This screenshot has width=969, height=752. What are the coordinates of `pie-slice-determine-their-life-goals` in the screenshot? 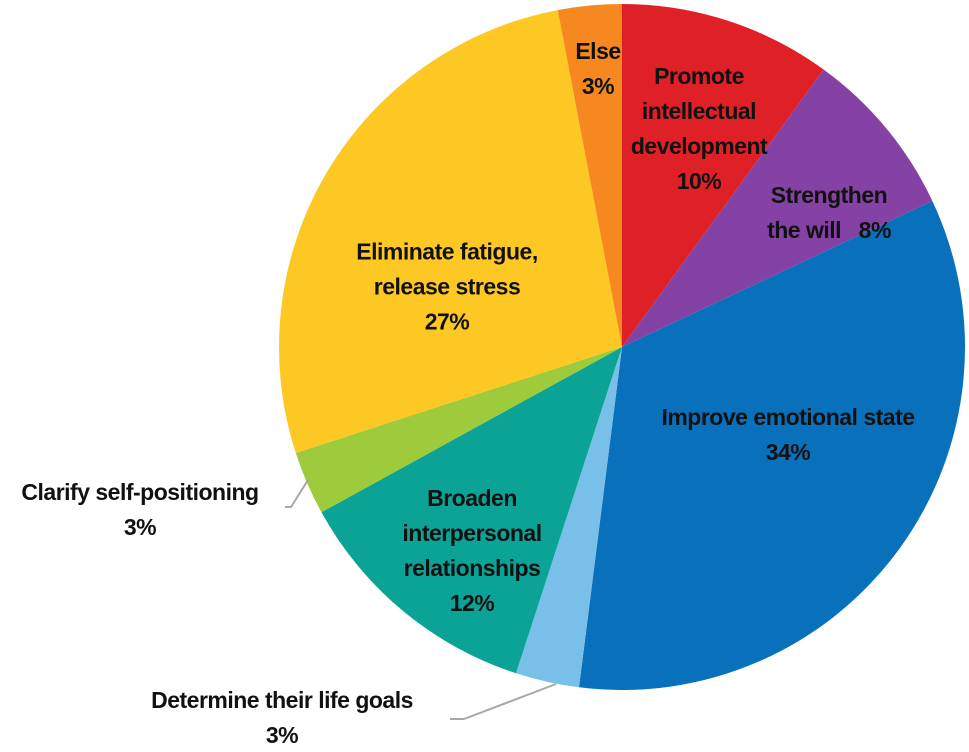 It's located at (569, 517).